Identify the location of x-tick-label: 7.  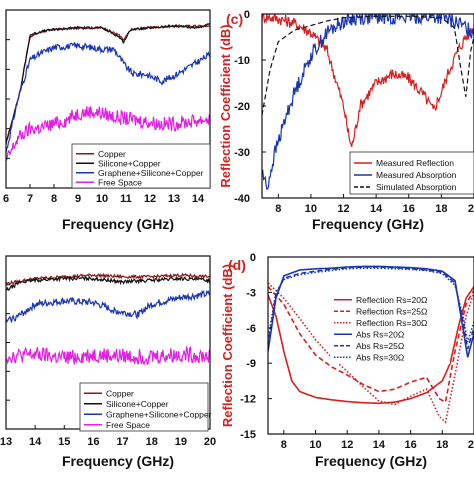
(30, 199).